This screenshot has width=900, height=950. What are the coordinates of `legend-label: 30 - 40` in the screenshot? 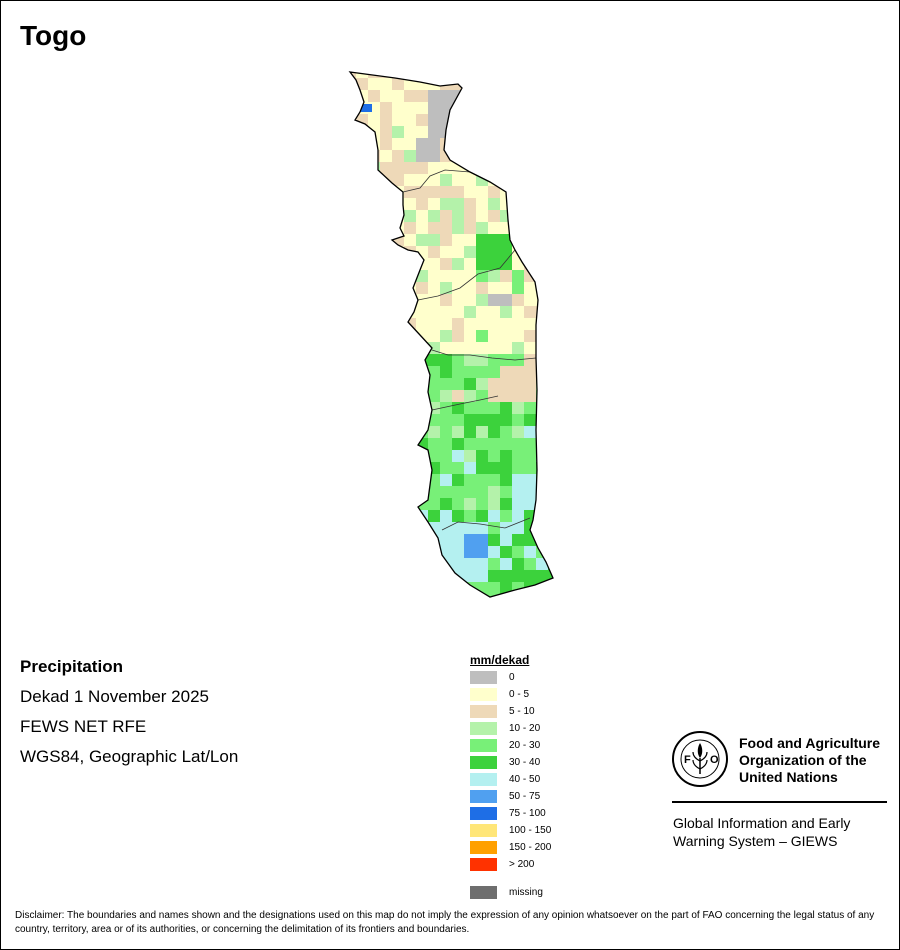 It's located at (525, 762).